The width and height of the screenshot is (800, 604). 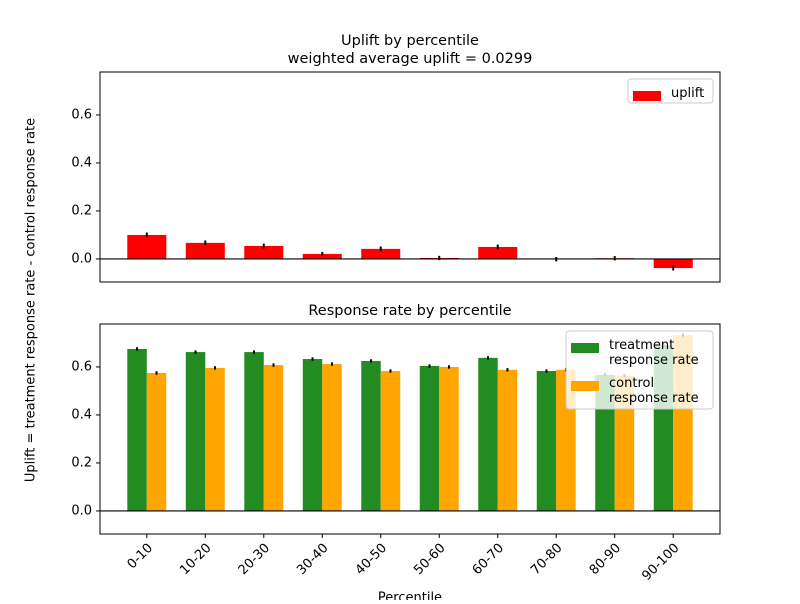 What do you see at coordinates (488, 559) in the screenshot?
I see `x-tick-label: 60-70` at bounding box center [488, 559].